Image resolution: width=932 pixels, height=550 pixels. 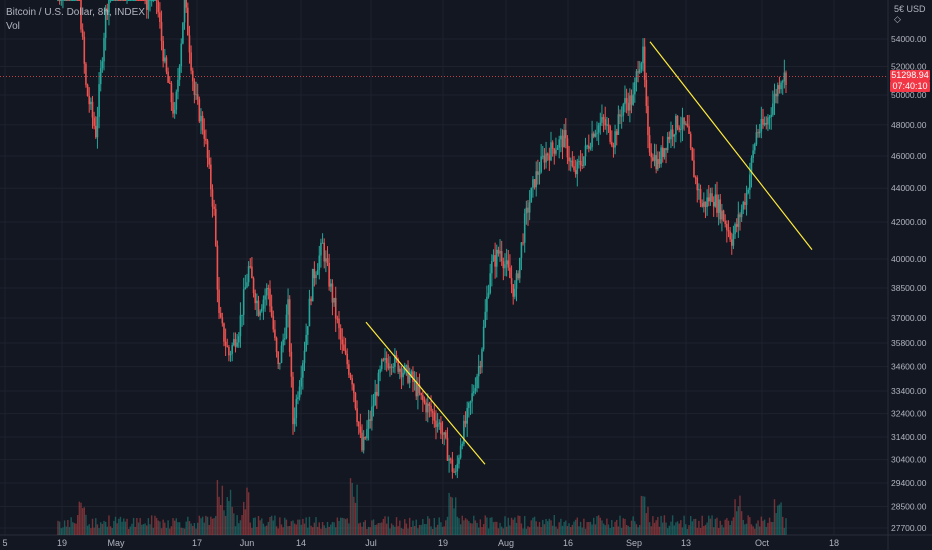 I want to click on x-tick-label: May, so click(x=116, y=543).